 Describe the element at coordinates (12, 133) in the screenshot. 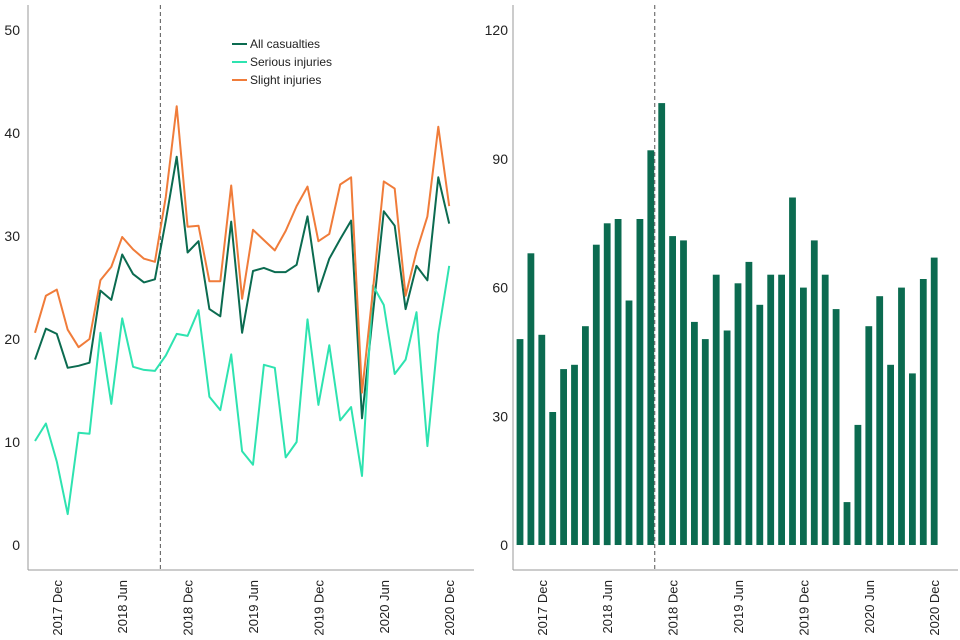

I see `y-tick-label: 40` at that location.